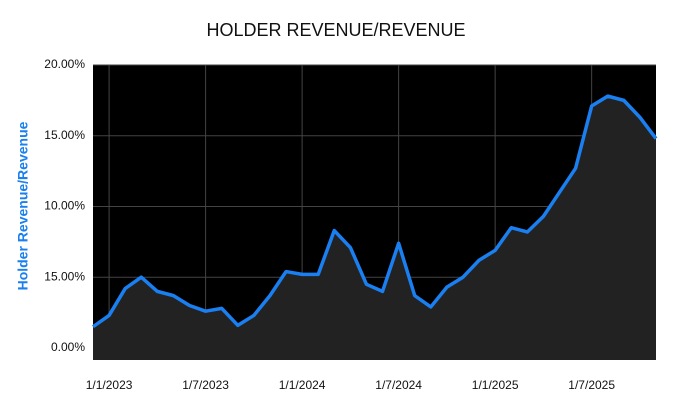  Describe the element at coordinates (23, 205) in the screenshot. I see `y-axis-label: Holder Revenue/Revenue` at that location.